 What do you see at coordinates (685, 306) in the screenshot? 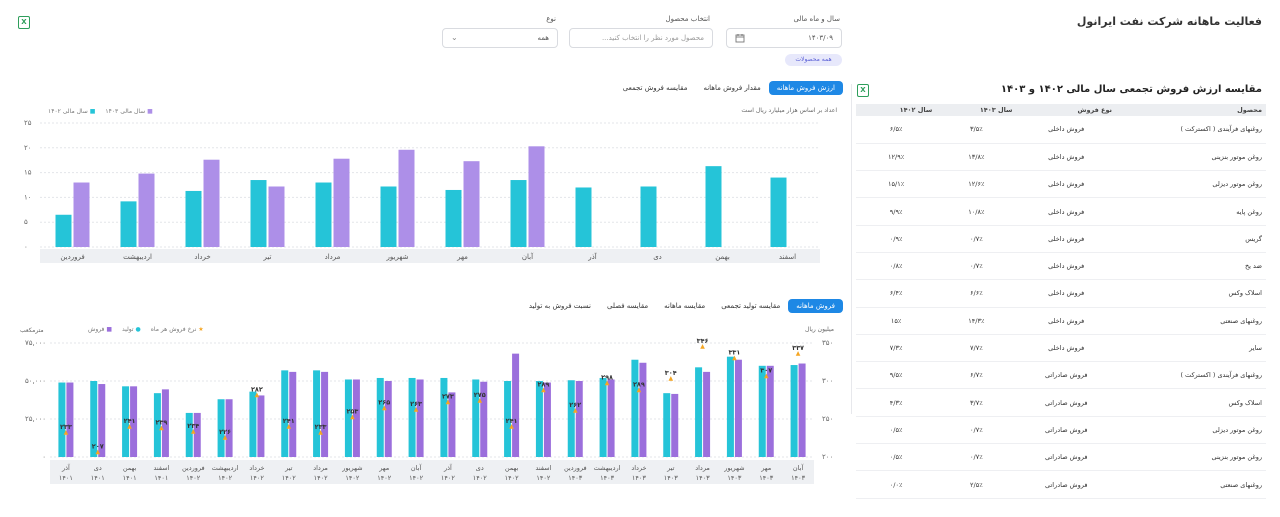
I see `tab-monthly-comparison: مقایسه ماهانه` at bounding box center [685, 306].